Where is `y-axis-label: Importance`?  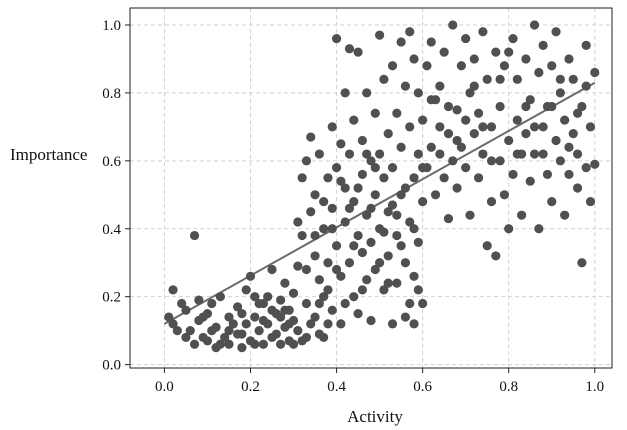 y-axis-label: Importance is located at coordinates (48, 154).